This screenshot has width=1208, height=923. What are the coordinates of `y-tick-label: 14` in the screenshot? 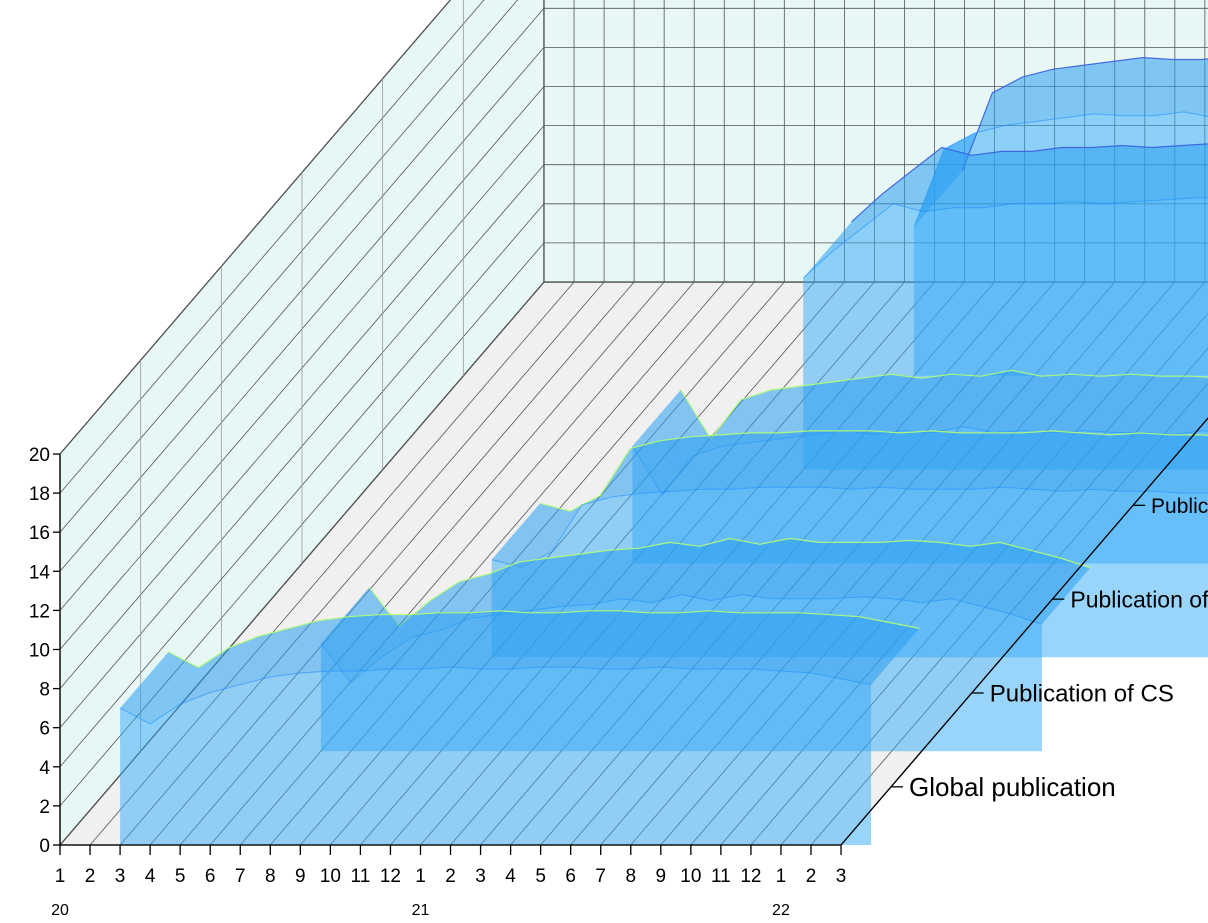 It's located at (40, 572).